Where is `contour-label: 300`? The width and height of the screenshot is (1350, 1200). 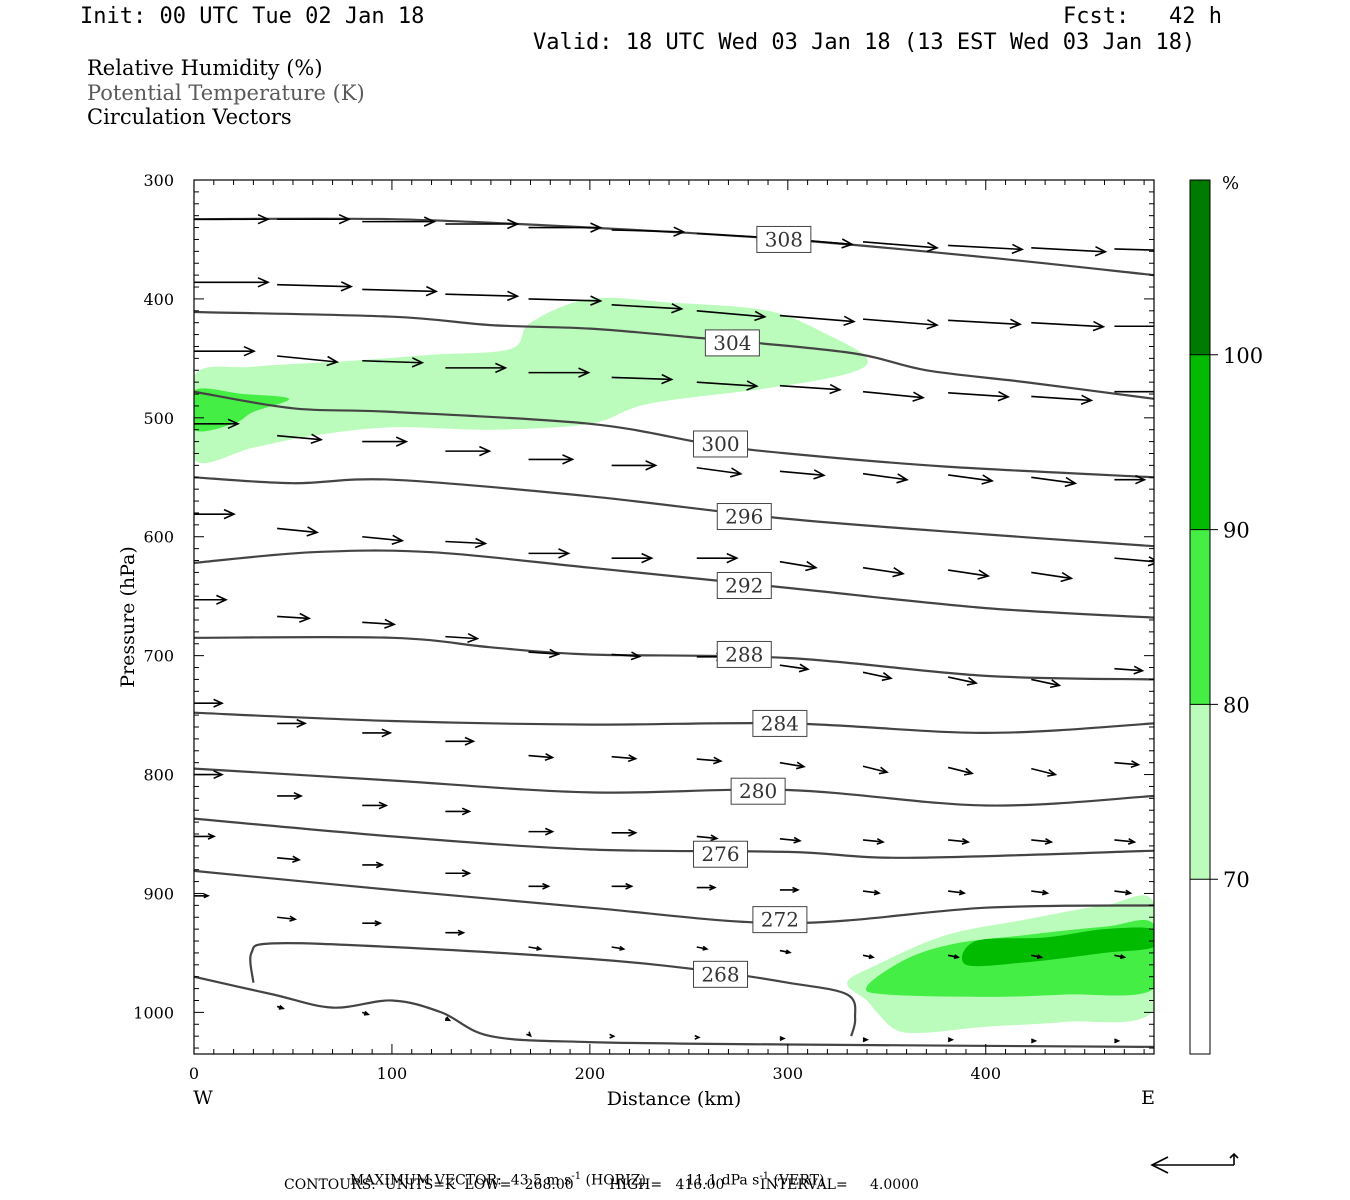
contour-label: 300 is located at coordinates (720, 444).